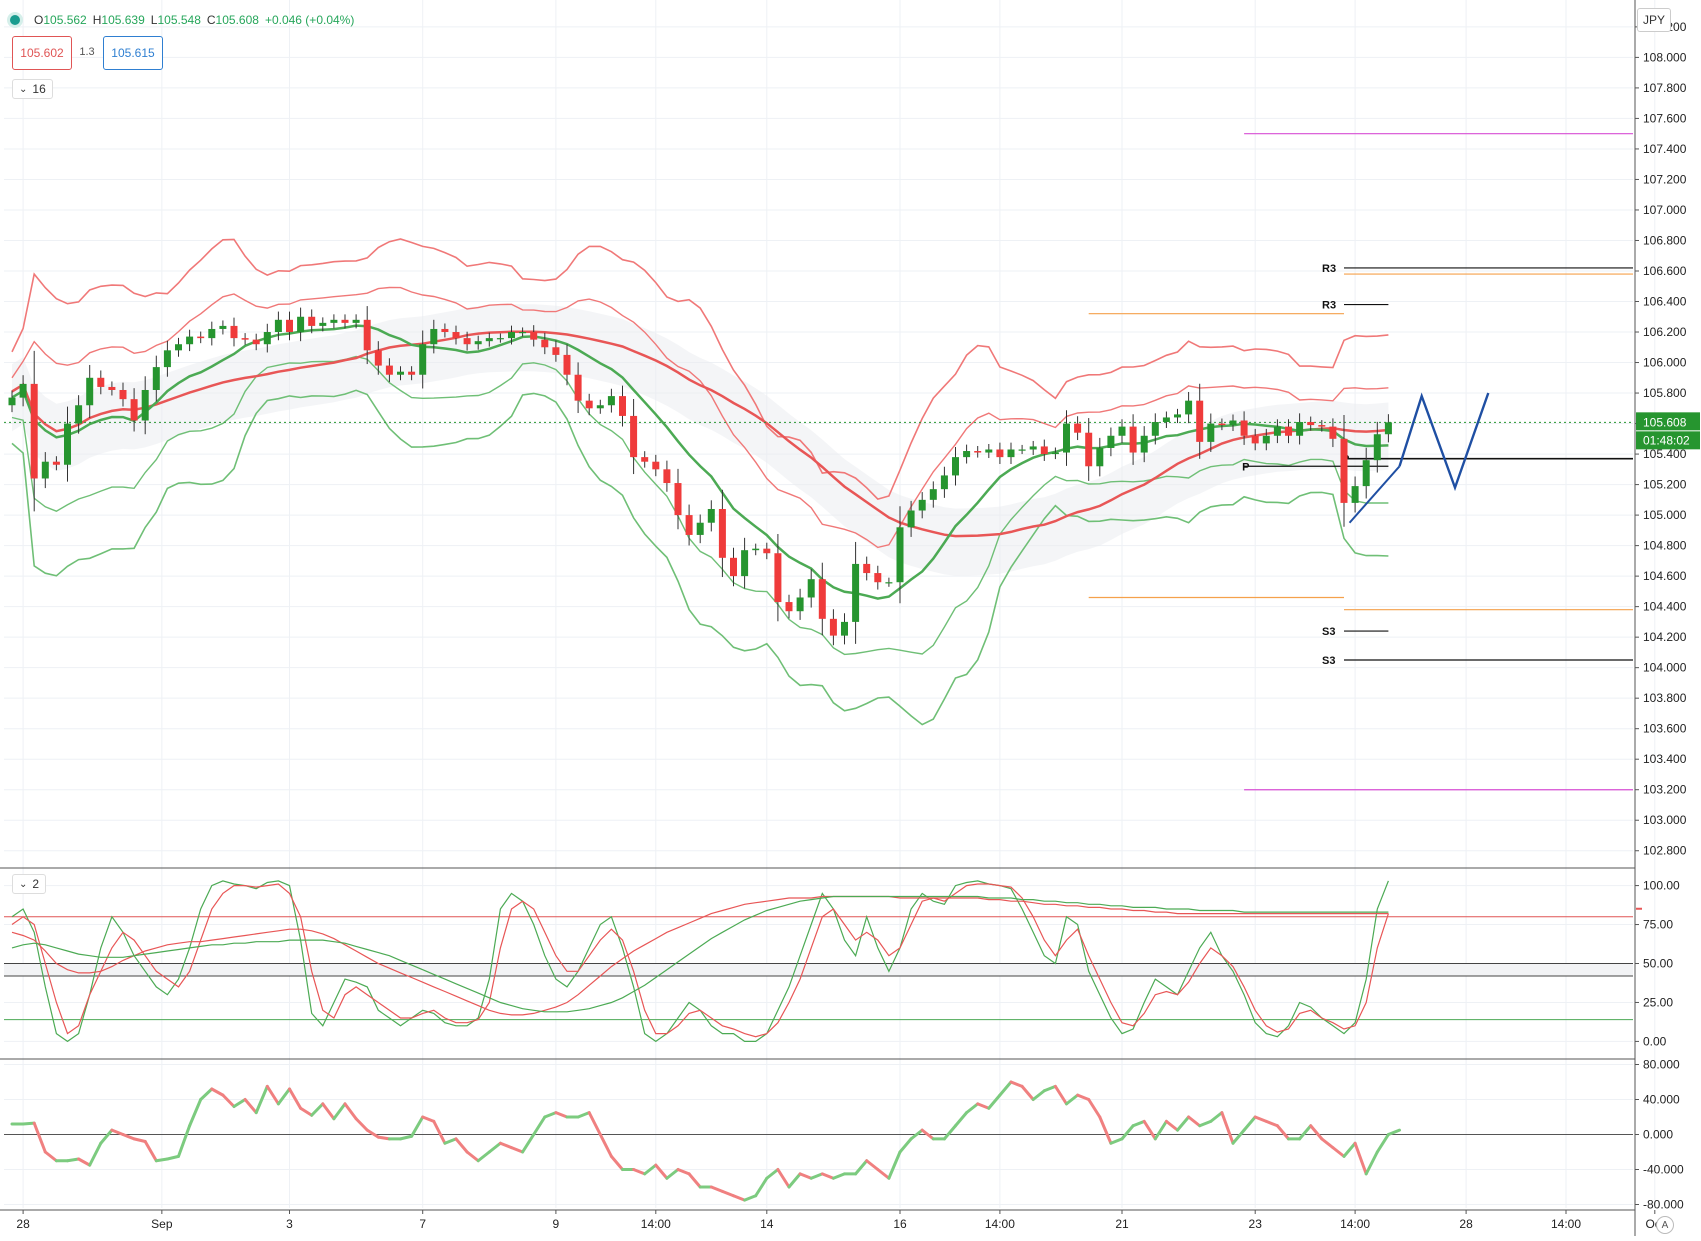 Image resolution: width=1701 pixels, height=1241 pixels. What do you see at coordinates (1665, 57) in the screenshot?
I see `price-tick-label: 108.000` at bounding box center [1665, 57].